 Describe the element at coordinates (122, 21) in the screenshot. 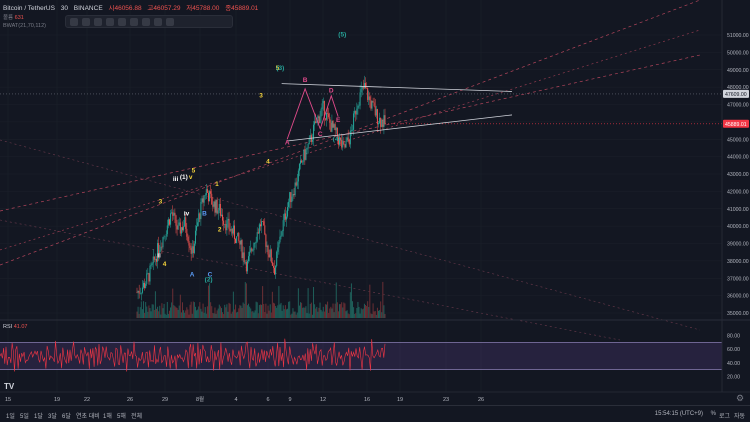

I see `text-icon` at that location.